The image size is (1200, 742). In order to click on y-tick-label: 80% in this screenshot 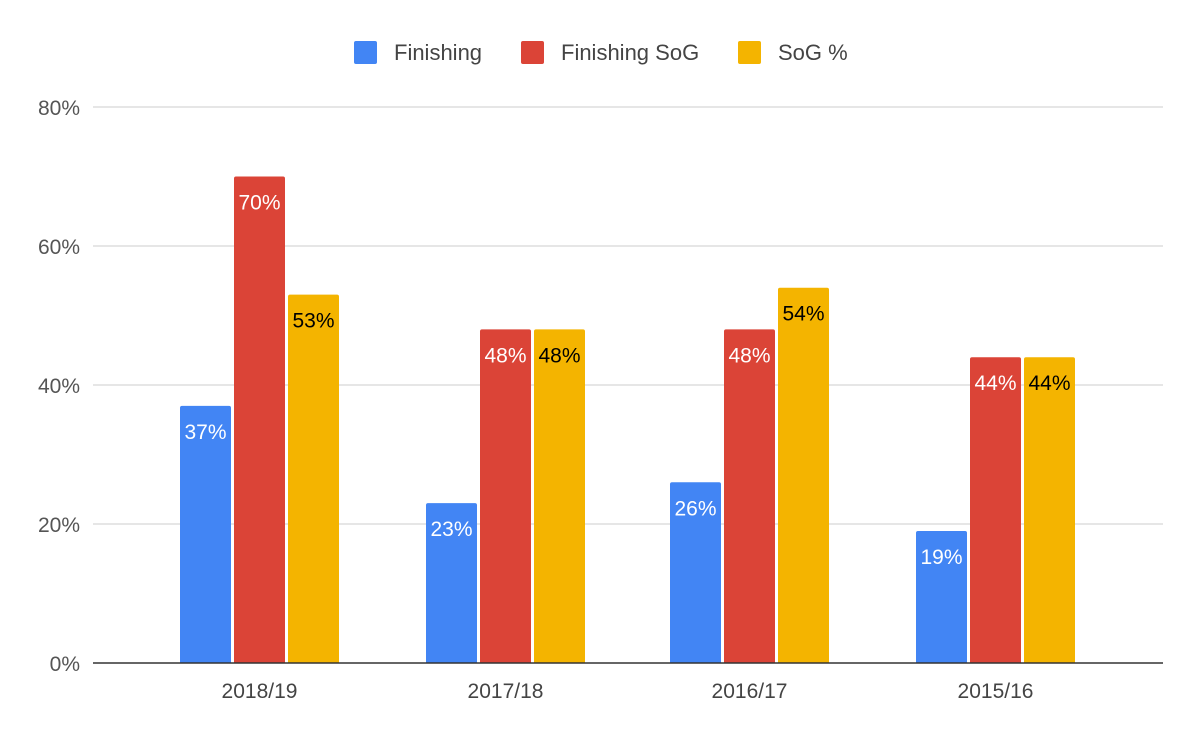, I will do `click(59, 108)`.